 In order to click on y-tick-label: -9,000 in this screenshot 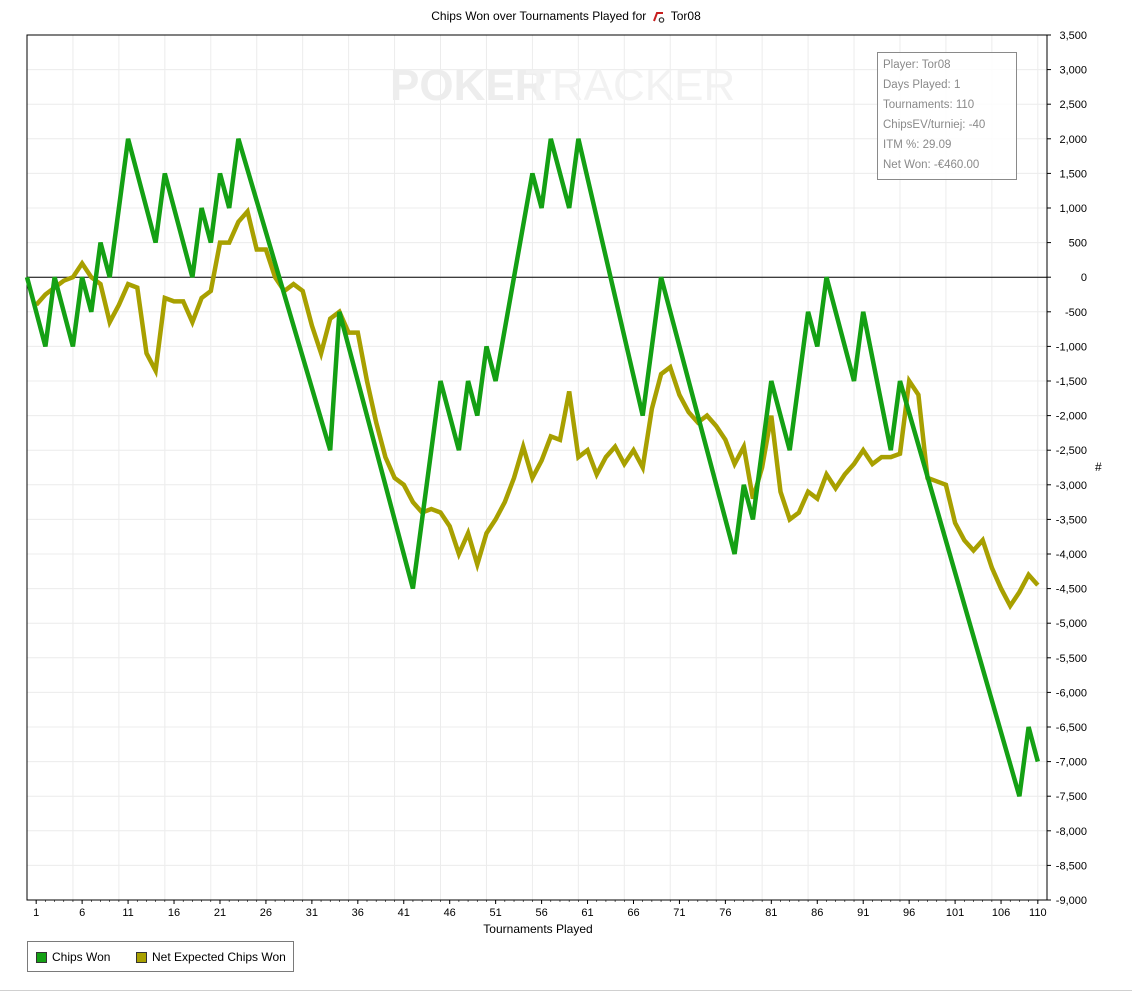, I will do `click(1071, 901)`.